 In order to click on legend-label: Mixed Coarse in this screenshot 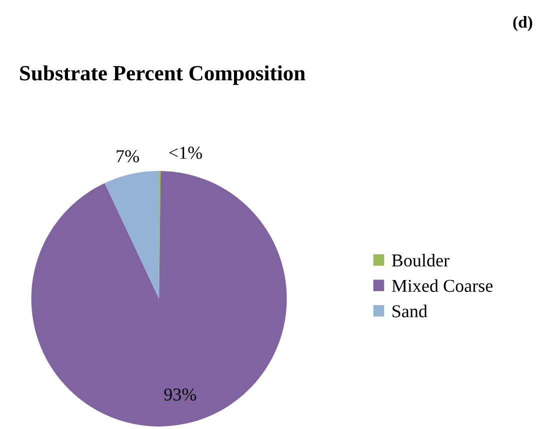, I will do `click(442, 285)`.